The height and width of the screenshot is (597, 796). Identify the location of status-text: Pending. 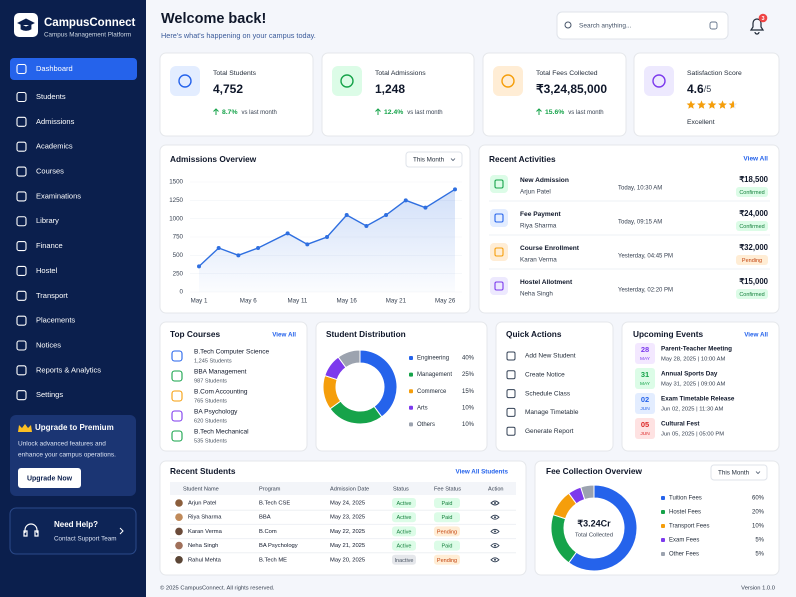
(752, 261).